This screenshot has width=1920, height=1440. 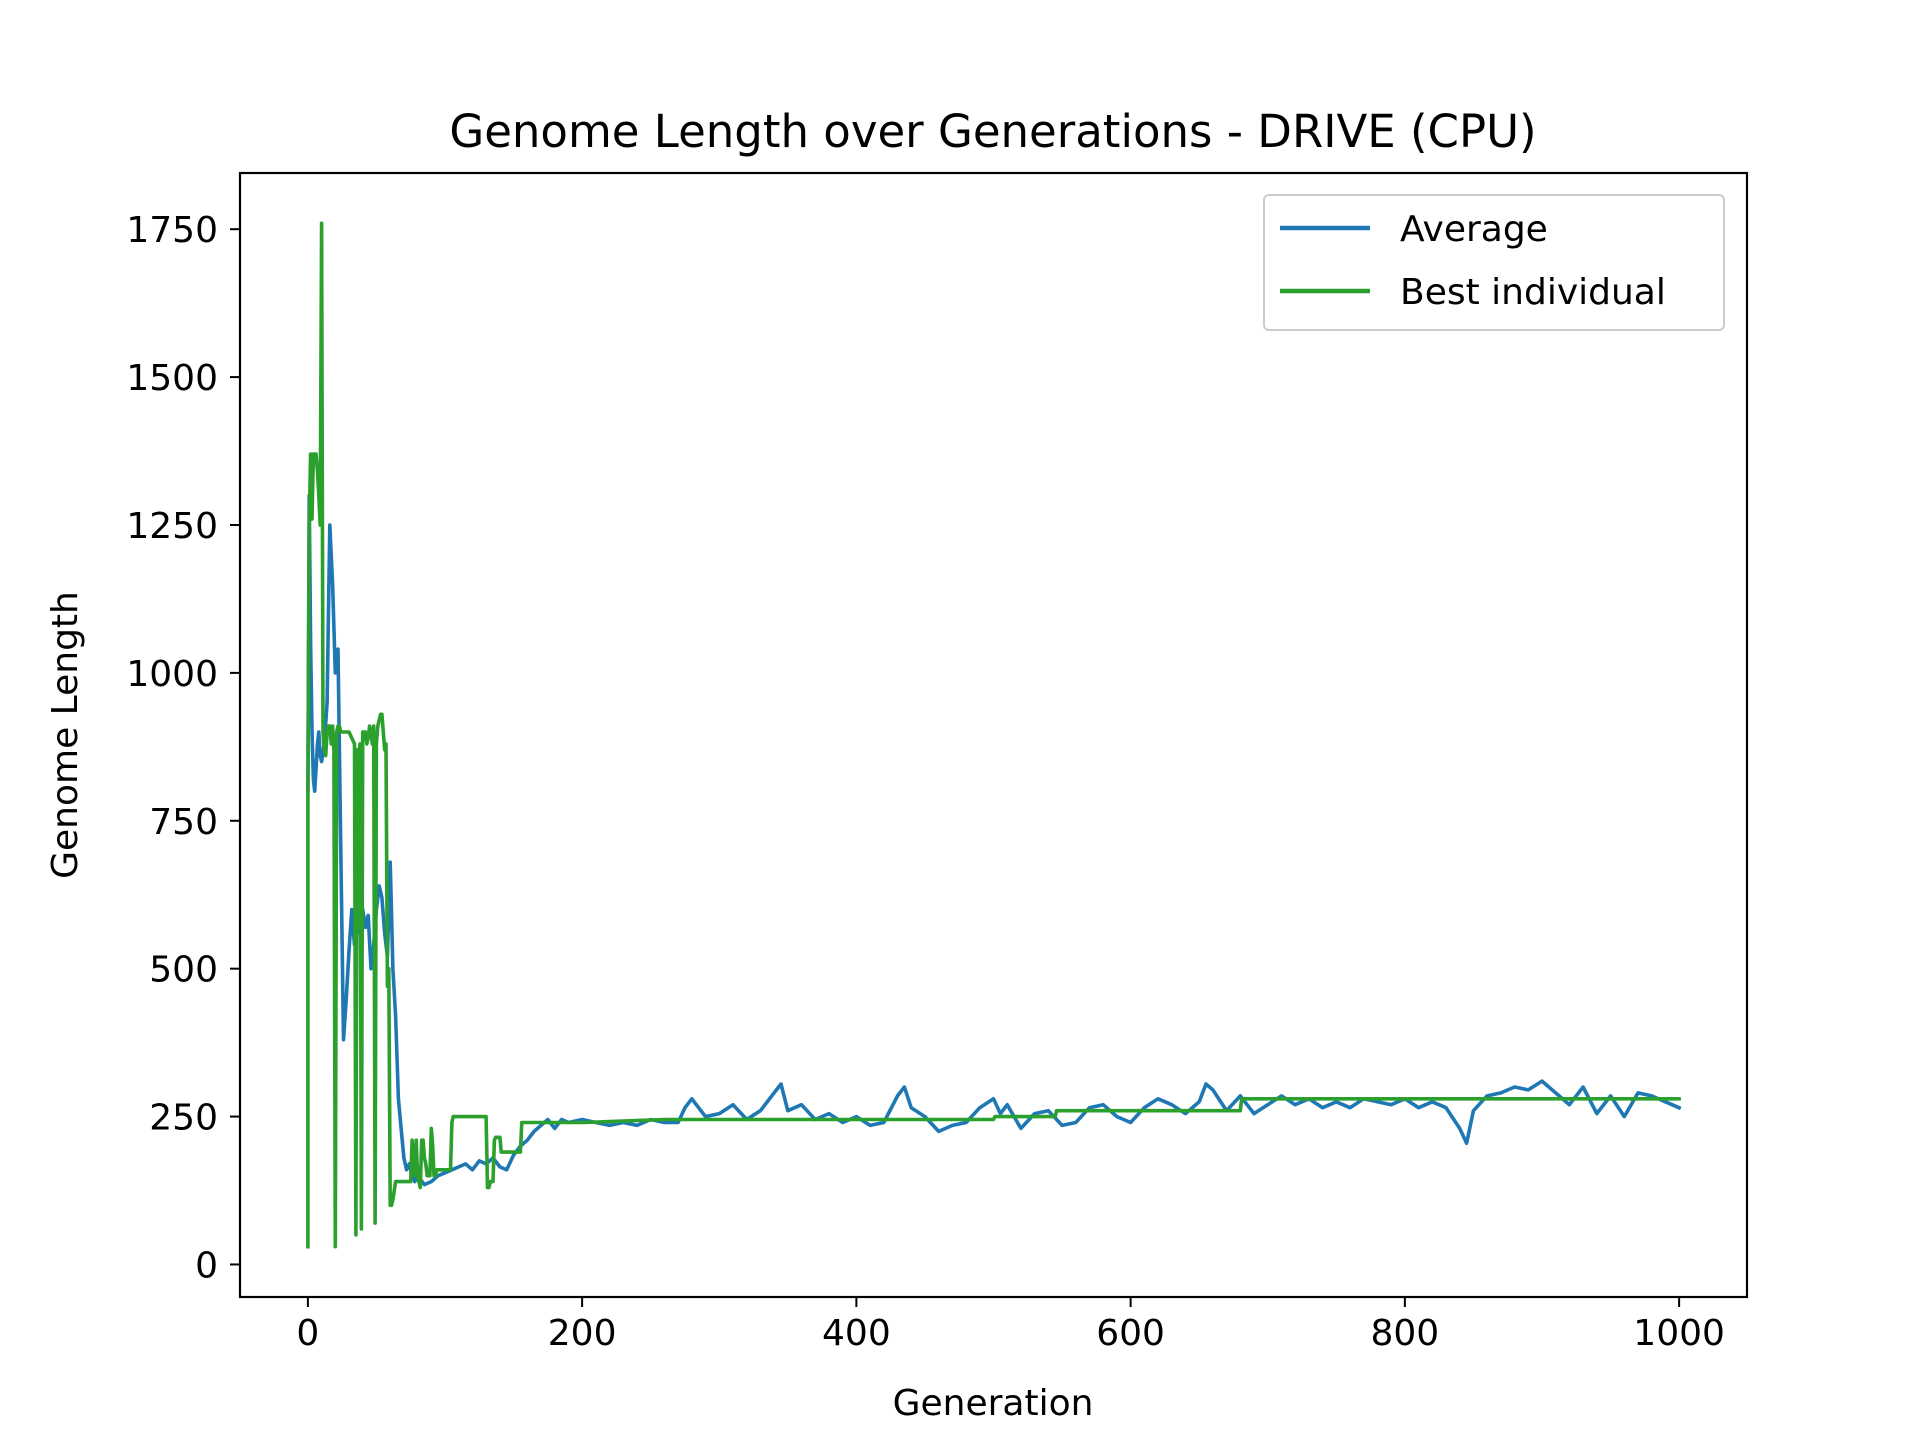 What do you see at coordinates (993, 1403) in the screenshot?
I see `x-axis-label: Generation` at bounding box center [993, 1403].